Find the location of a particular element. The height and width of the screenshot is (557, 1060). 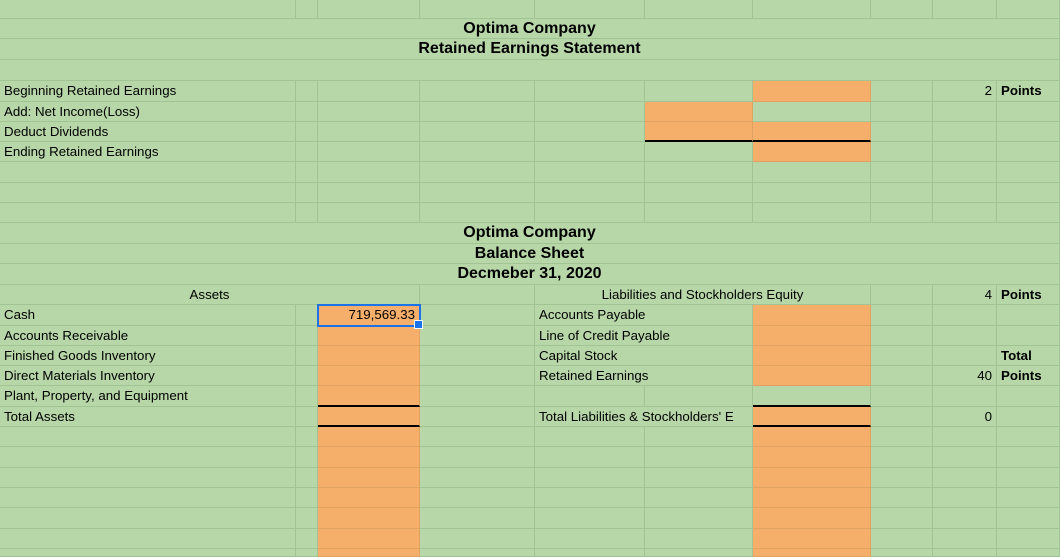

cell-r7c4 is located at coordinates (477, 132).